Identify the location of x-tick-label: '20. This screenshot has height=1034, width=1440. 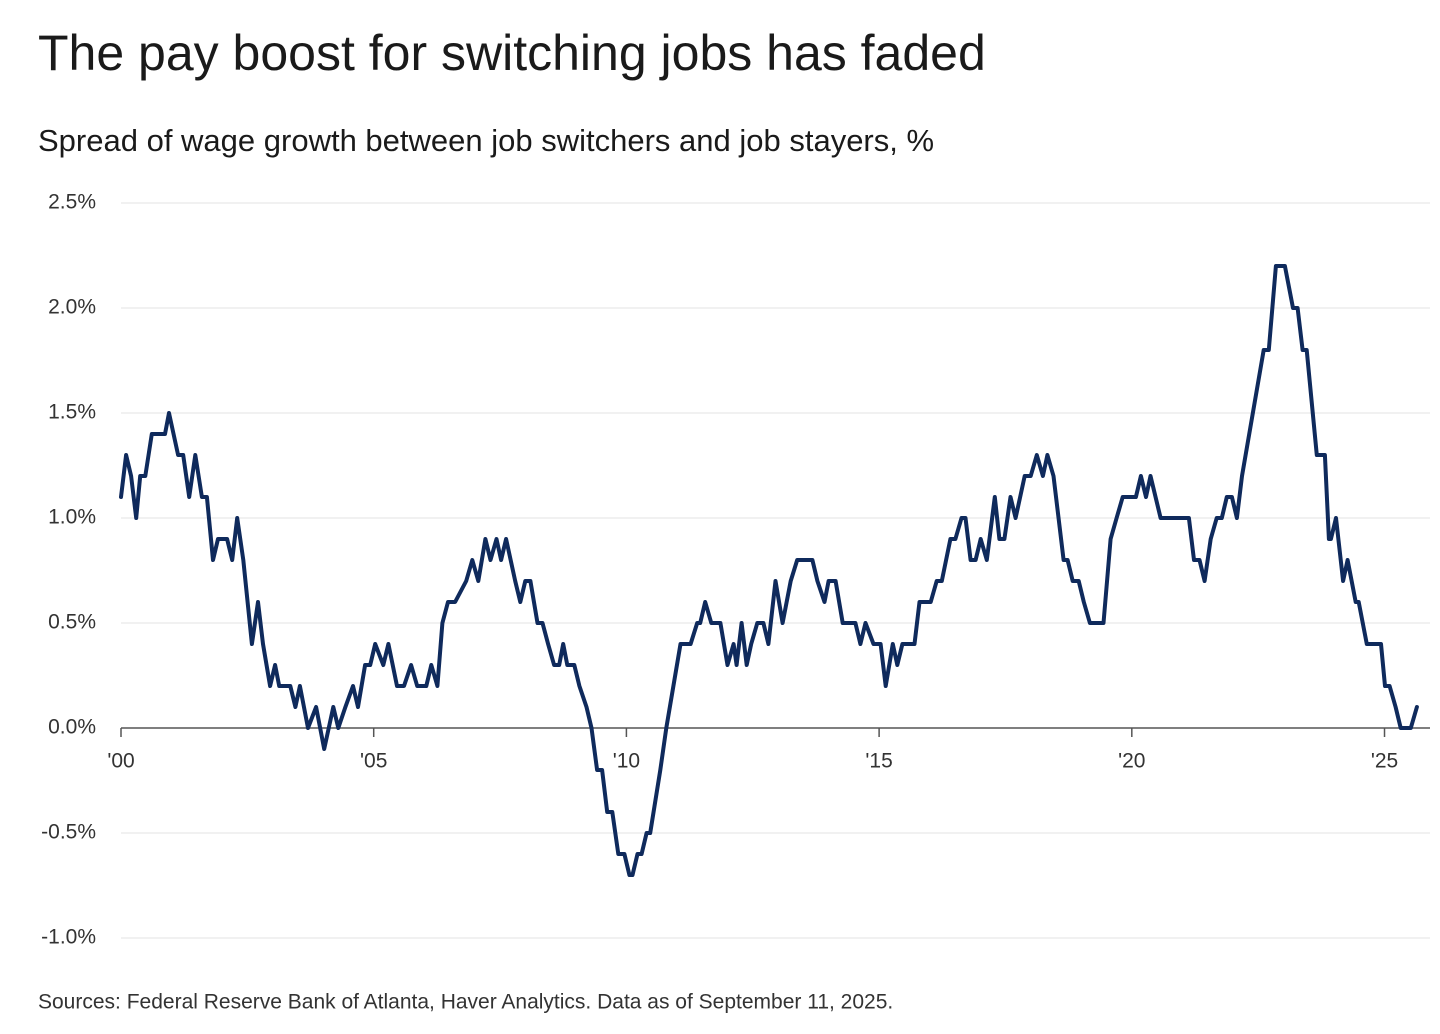
(1131, 761).